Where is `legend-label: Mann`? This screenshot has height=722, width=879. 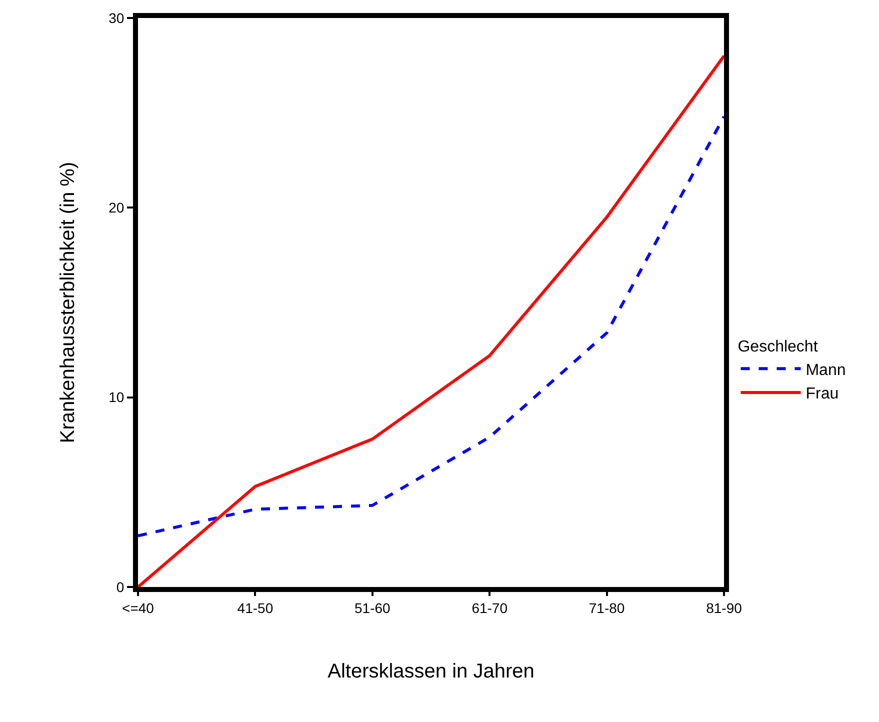 legend-label: Mann is located at coordinates (826, 370).